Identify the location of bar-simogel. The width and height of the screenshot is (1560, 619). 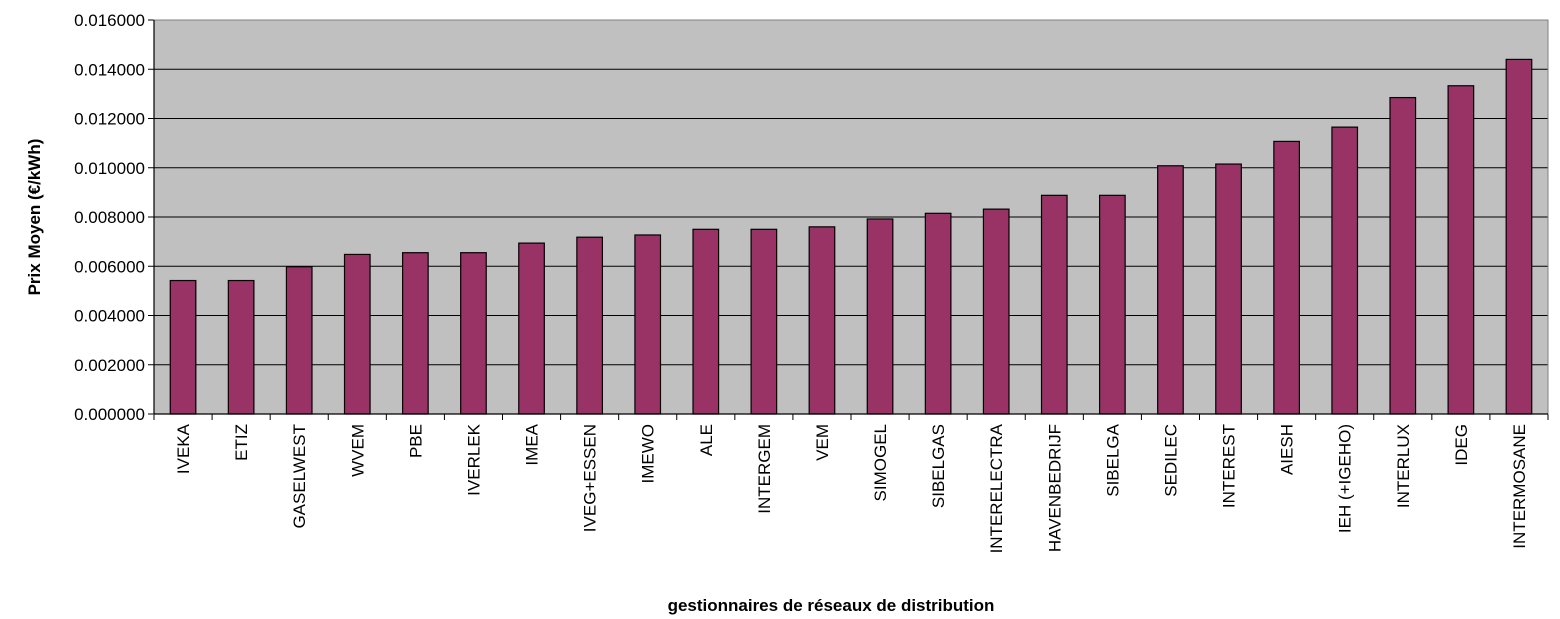
(880, 316).